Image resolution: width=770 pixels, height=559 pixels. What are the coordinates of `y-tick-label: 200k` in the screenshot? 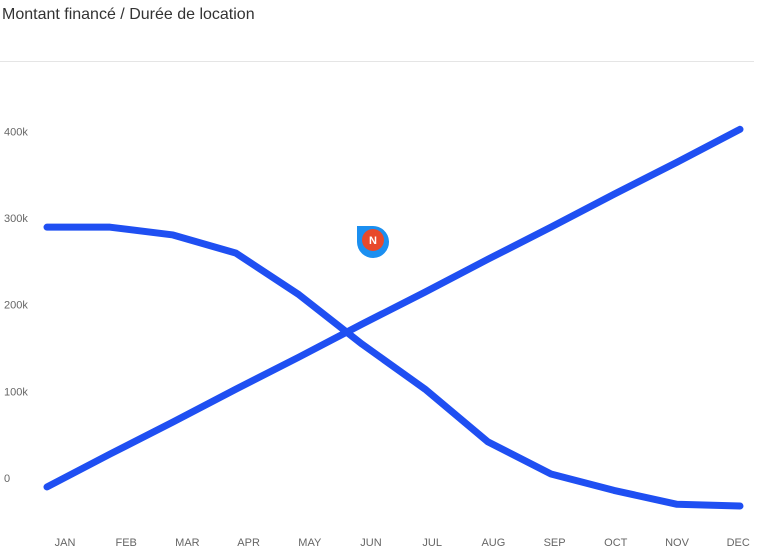 It's located at (16, 306).